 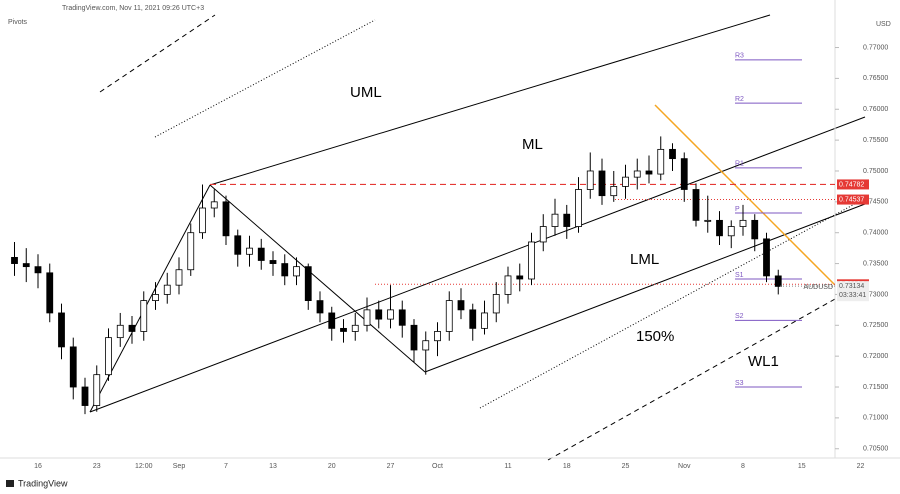 I want to click on symbol-label: AUDUSD, so click(x=818, y=287).